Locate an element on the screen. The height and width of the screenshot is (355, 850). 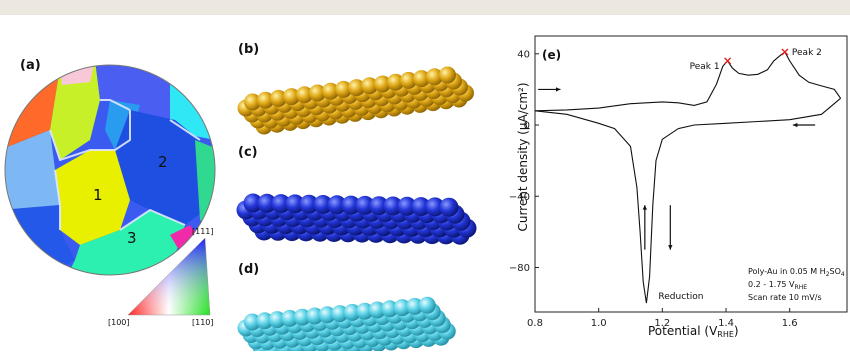
cyan-slab-d is located at coordinates (346, 323).